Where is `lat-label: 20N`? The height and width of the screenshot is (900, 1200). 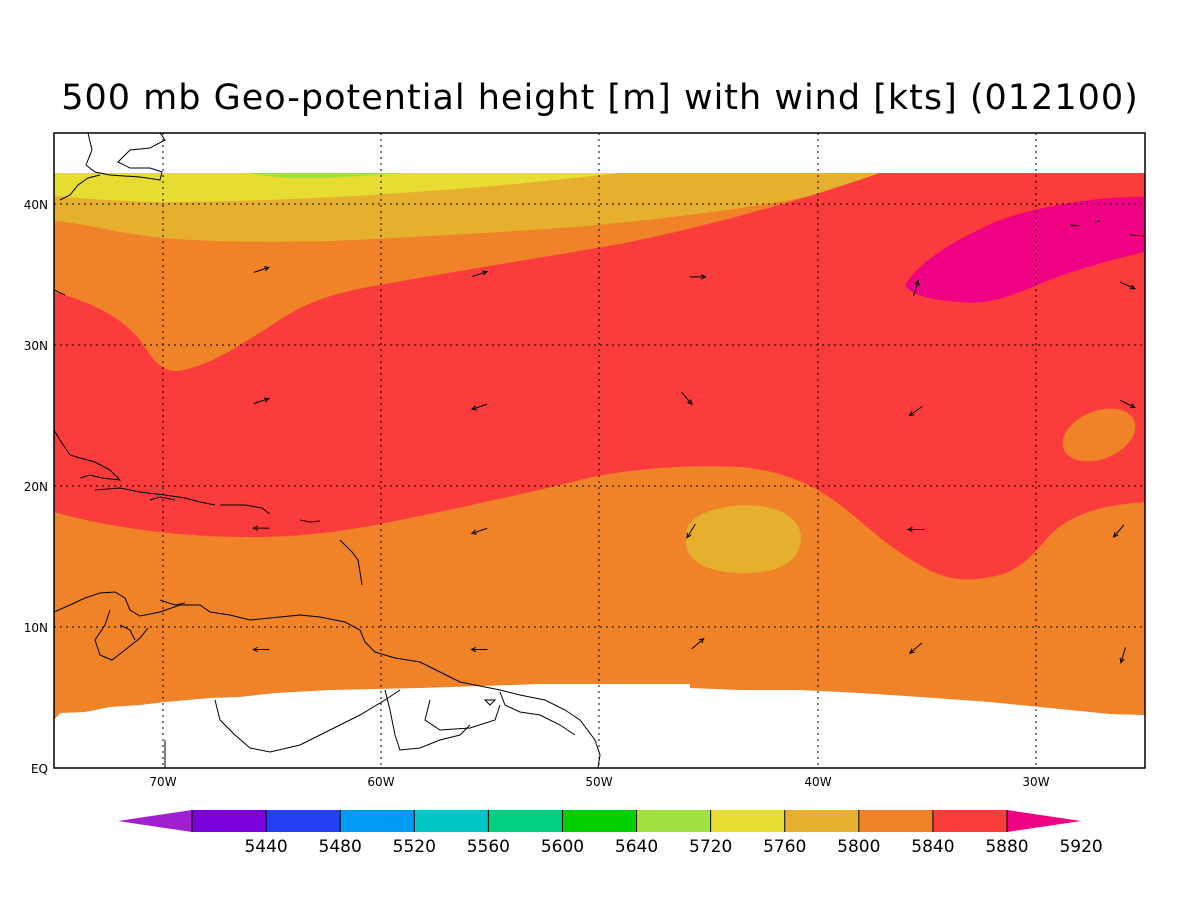 lat-label: 20N is located at coordinates (36, 487).